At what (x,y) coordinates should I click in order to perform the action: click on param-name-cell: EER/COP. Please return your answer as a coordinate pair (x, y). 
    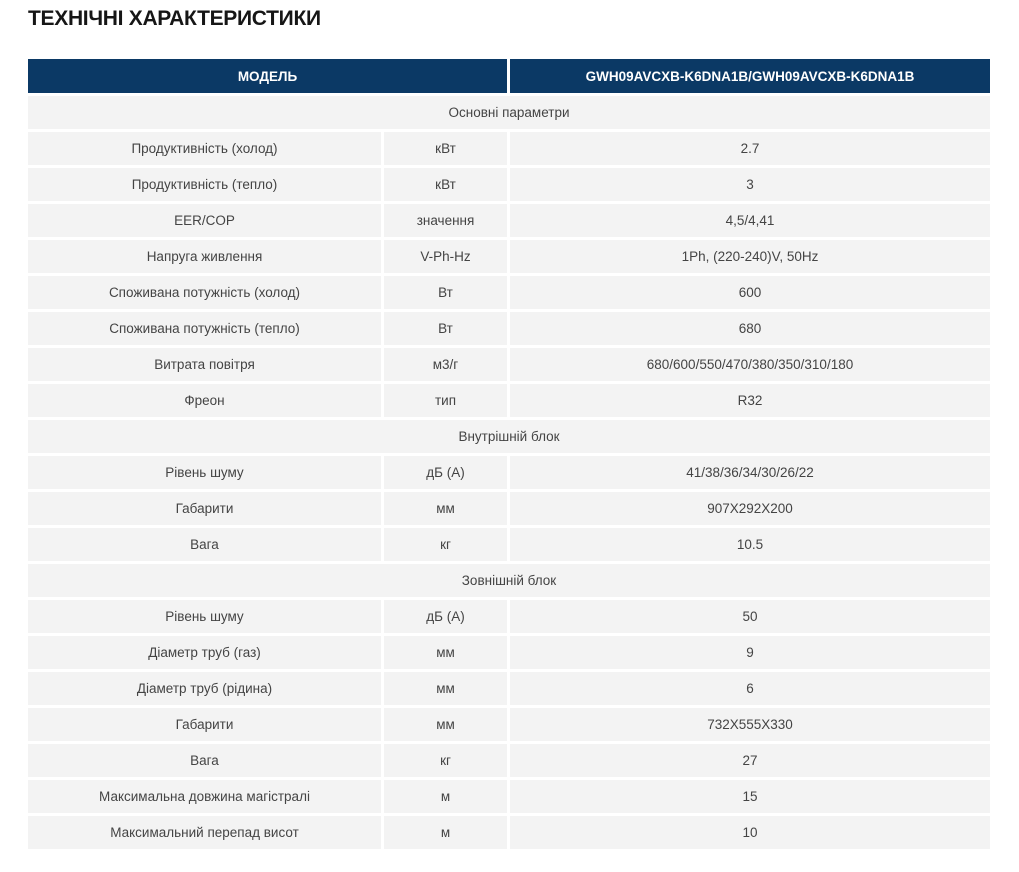
    Looking at the image, I should click on (204, 220).